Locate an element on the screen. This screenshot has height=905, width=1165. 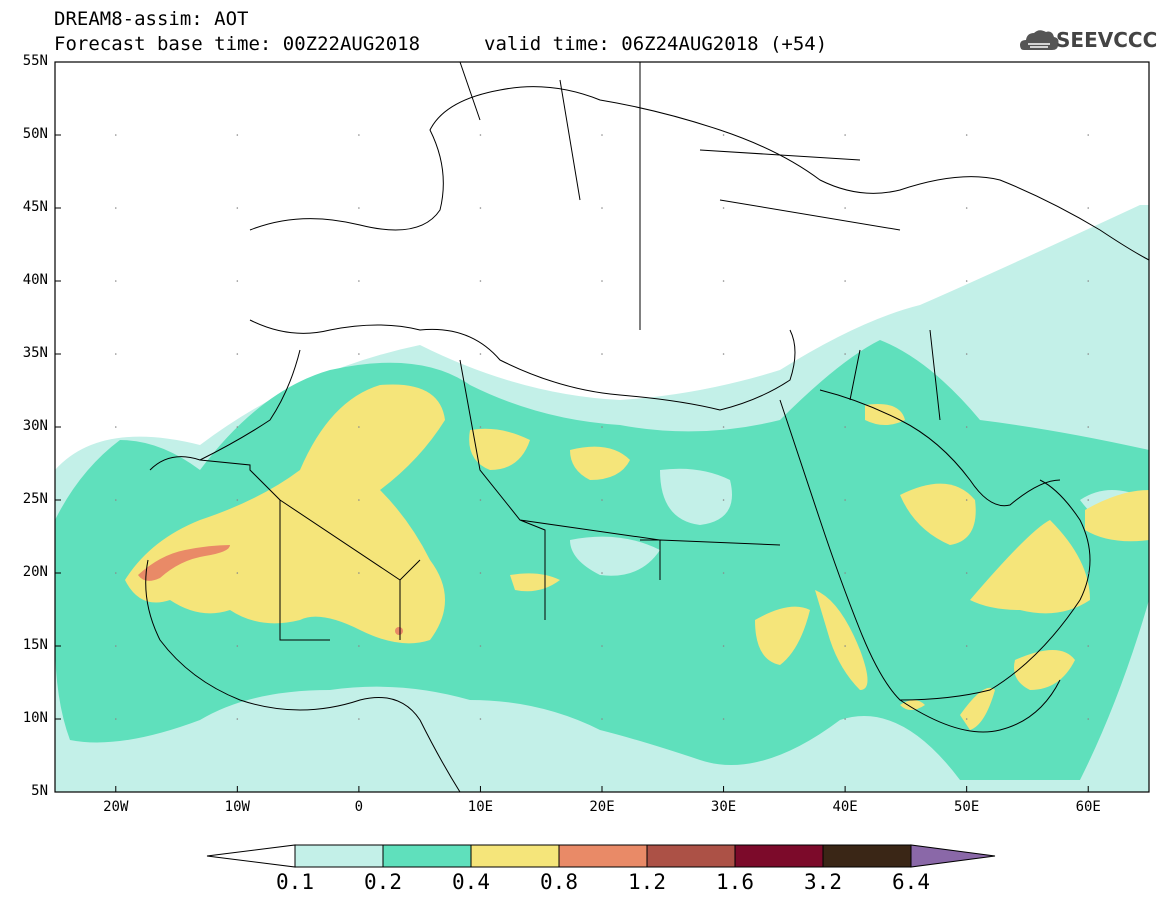
colorbar-threshold: 0.4 is located at coordinates (471, 882).